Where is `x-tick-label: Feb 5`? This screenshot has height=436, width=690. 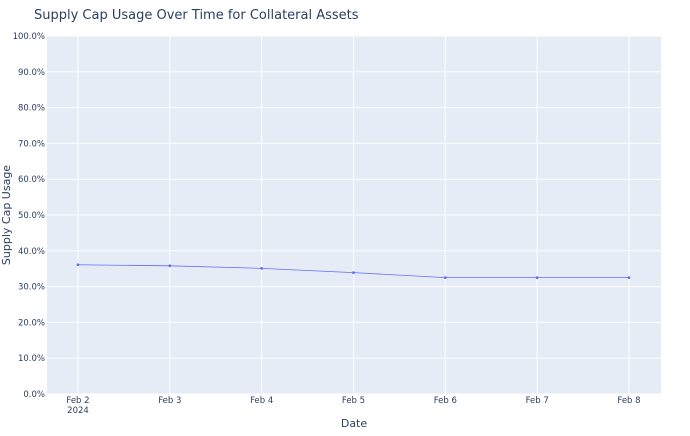
x-tick-label: Feb 5 is located at coordinates (353, 401).